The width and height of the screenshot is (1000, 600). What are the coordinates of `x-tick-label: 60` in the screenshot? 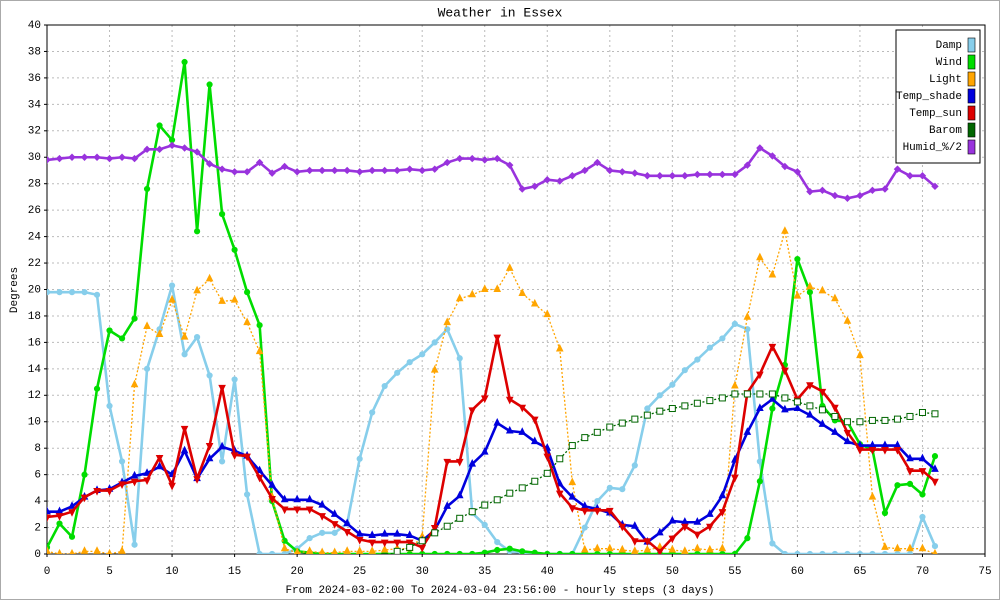 It's located at (797, 572).